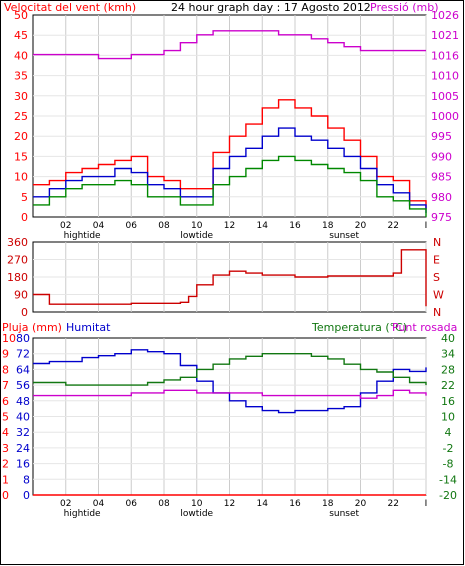  Describe the element at coordinates (23, 464) in the screenshot. I see `humidity-tick-label: 16` at that location.